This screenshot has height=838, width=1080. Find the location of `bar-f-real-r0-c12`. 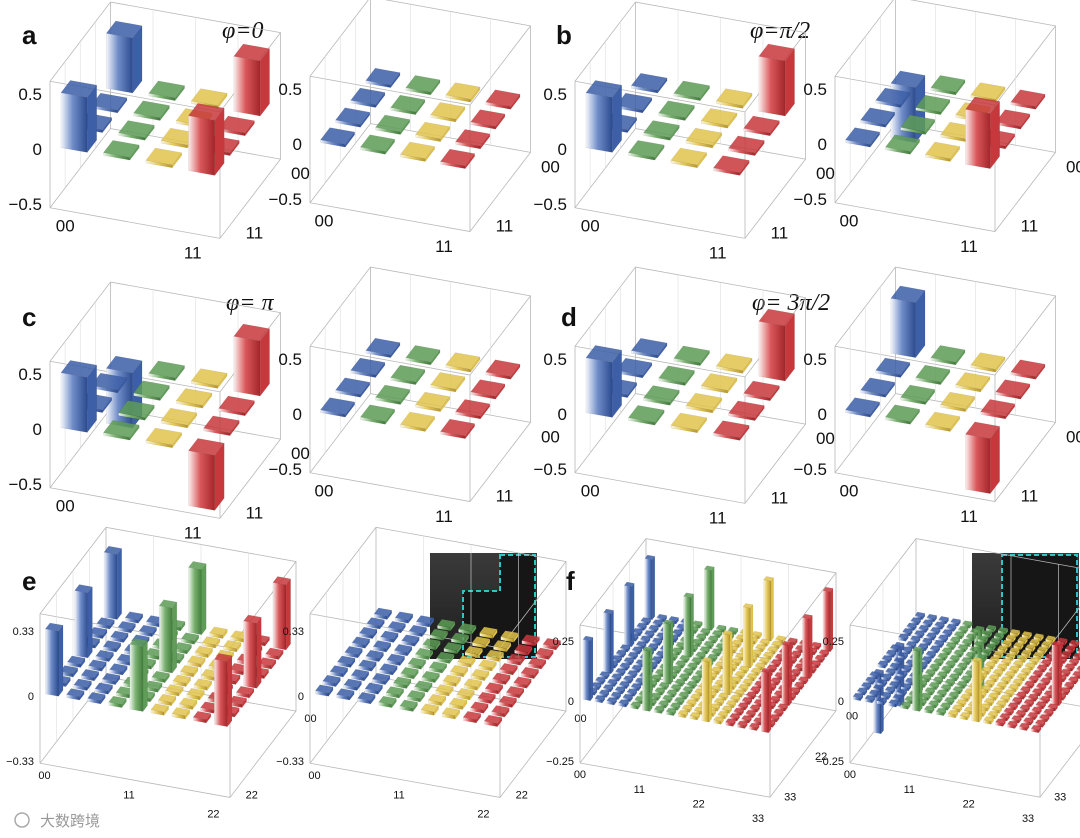

bar-f-real-r0-c12 is located at coordinates (730, 722).